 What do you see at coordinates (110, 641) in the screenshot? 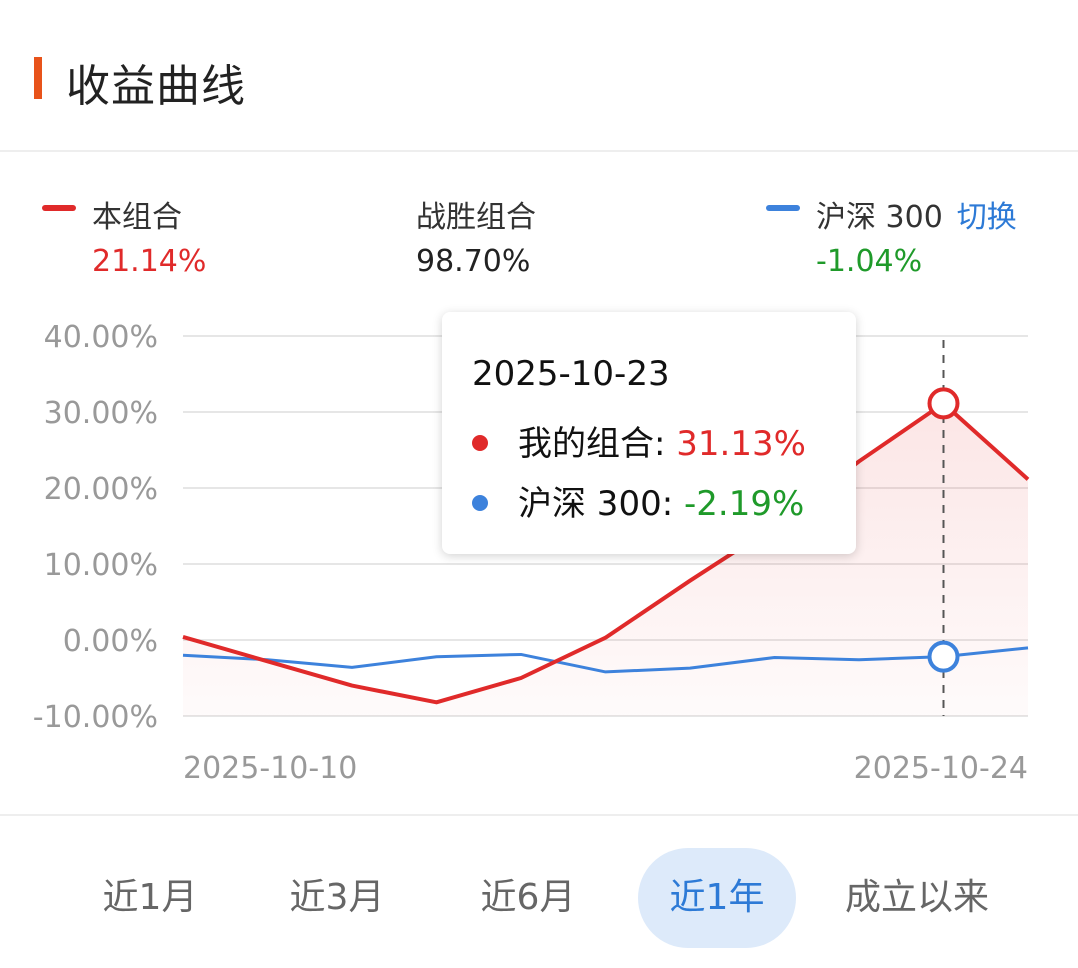
I see `y-tick-label: 0.00%` at bounding box center [110, 641].